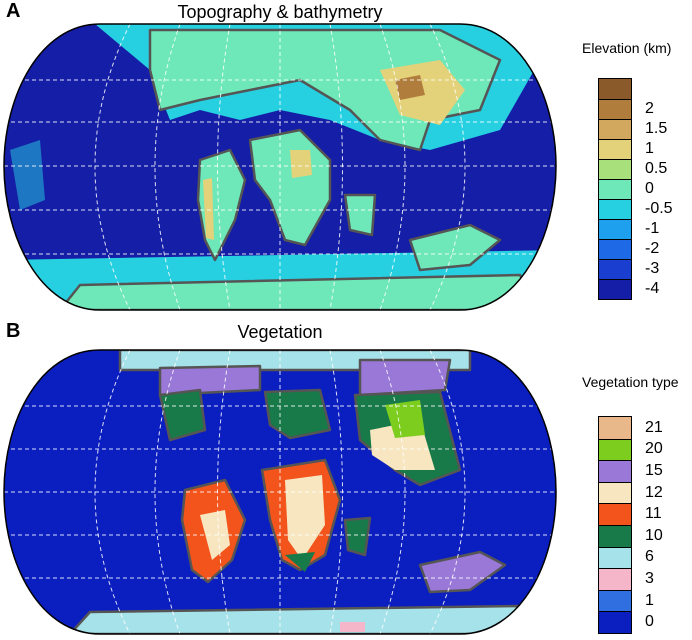 The width and height of the screenshot is (692, 640). Describe the element at coordinates (352, 627) in the screenshot. I see `veg-antarctica-pink` at that location.